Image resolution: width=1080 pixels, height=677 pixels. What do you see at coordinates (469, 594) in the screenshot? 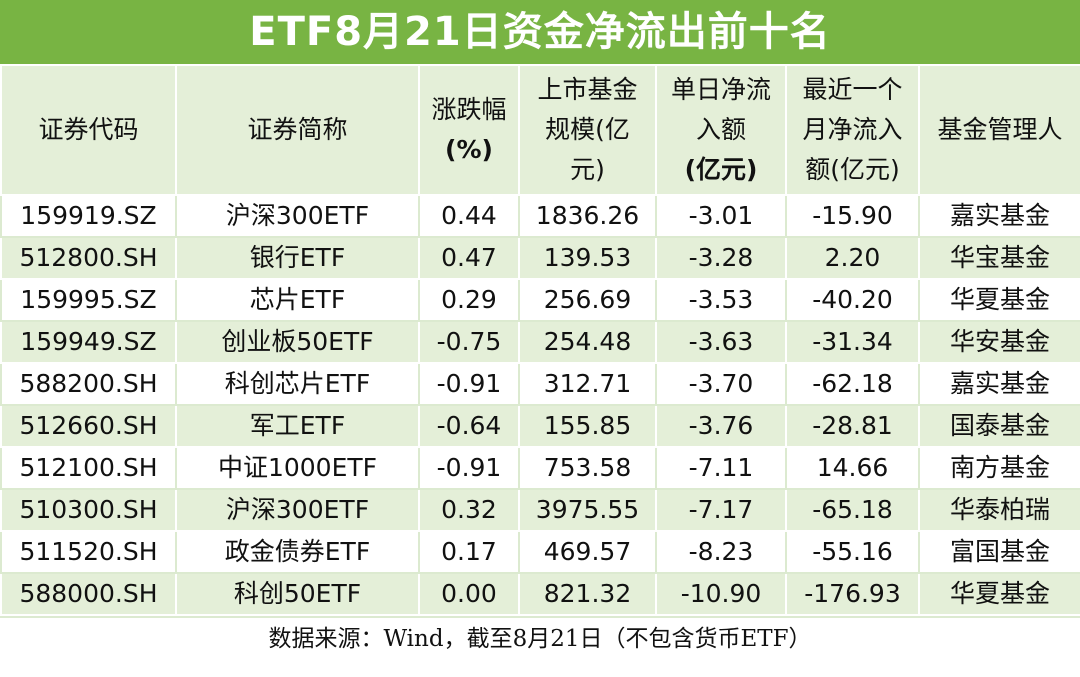
I see `table-cell: 0.00` at bounding box center [469, 594].